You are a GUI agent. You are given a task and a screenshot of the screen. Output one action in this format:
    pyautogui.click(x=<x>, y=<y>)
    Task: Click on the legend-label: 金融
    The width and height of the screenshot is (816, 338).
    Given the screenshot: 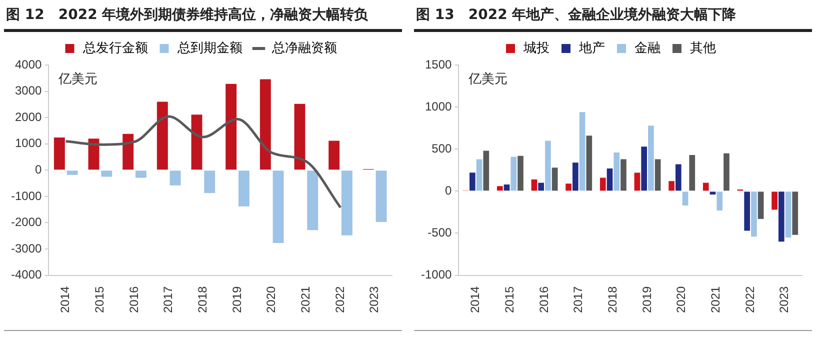 What is the action you would take?
    pyautogui.click(x=647, y=48)
    